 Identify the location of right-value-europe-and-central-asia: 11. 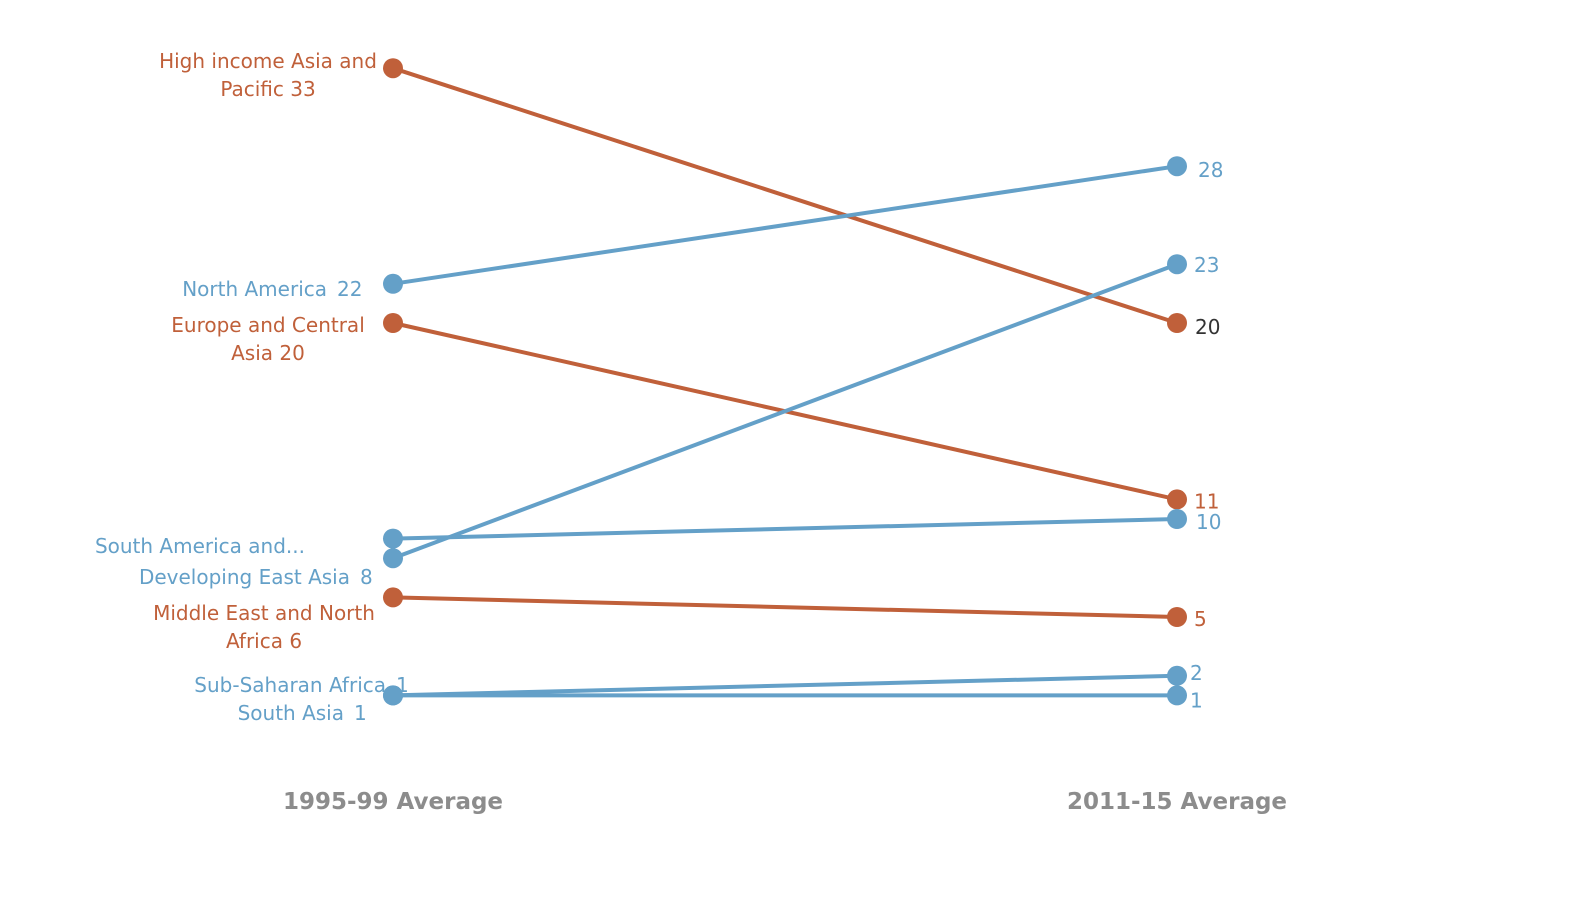
(1206, 501).